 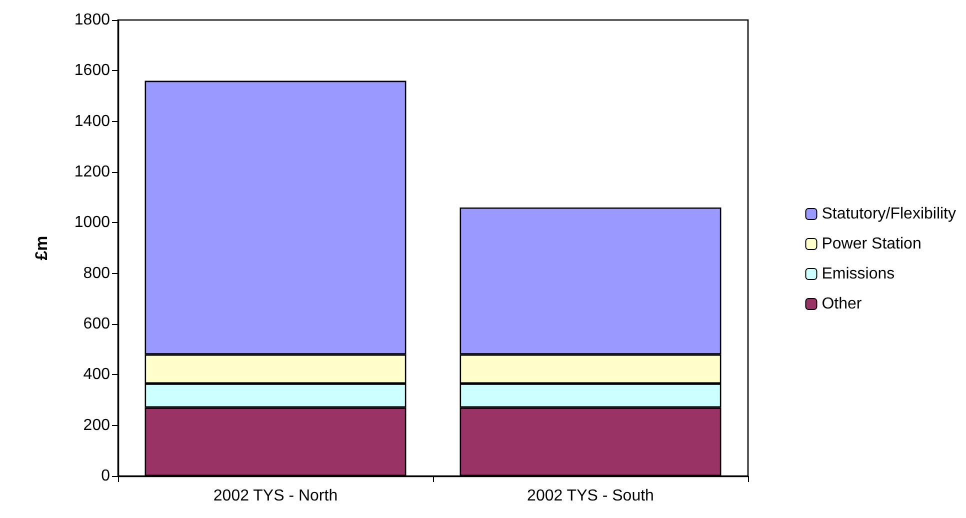 I want to click on legend-label: Power Station, so click(x=872, y=244).